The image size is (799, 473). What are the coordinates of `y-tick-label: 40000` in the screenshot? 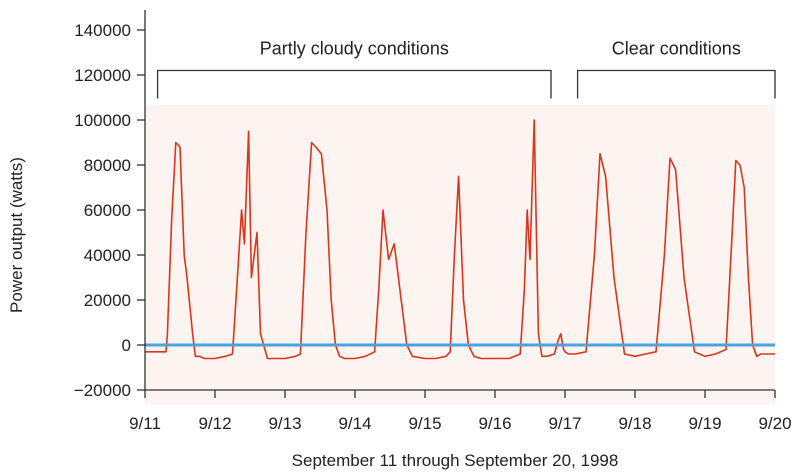 It's located at (107, 255).